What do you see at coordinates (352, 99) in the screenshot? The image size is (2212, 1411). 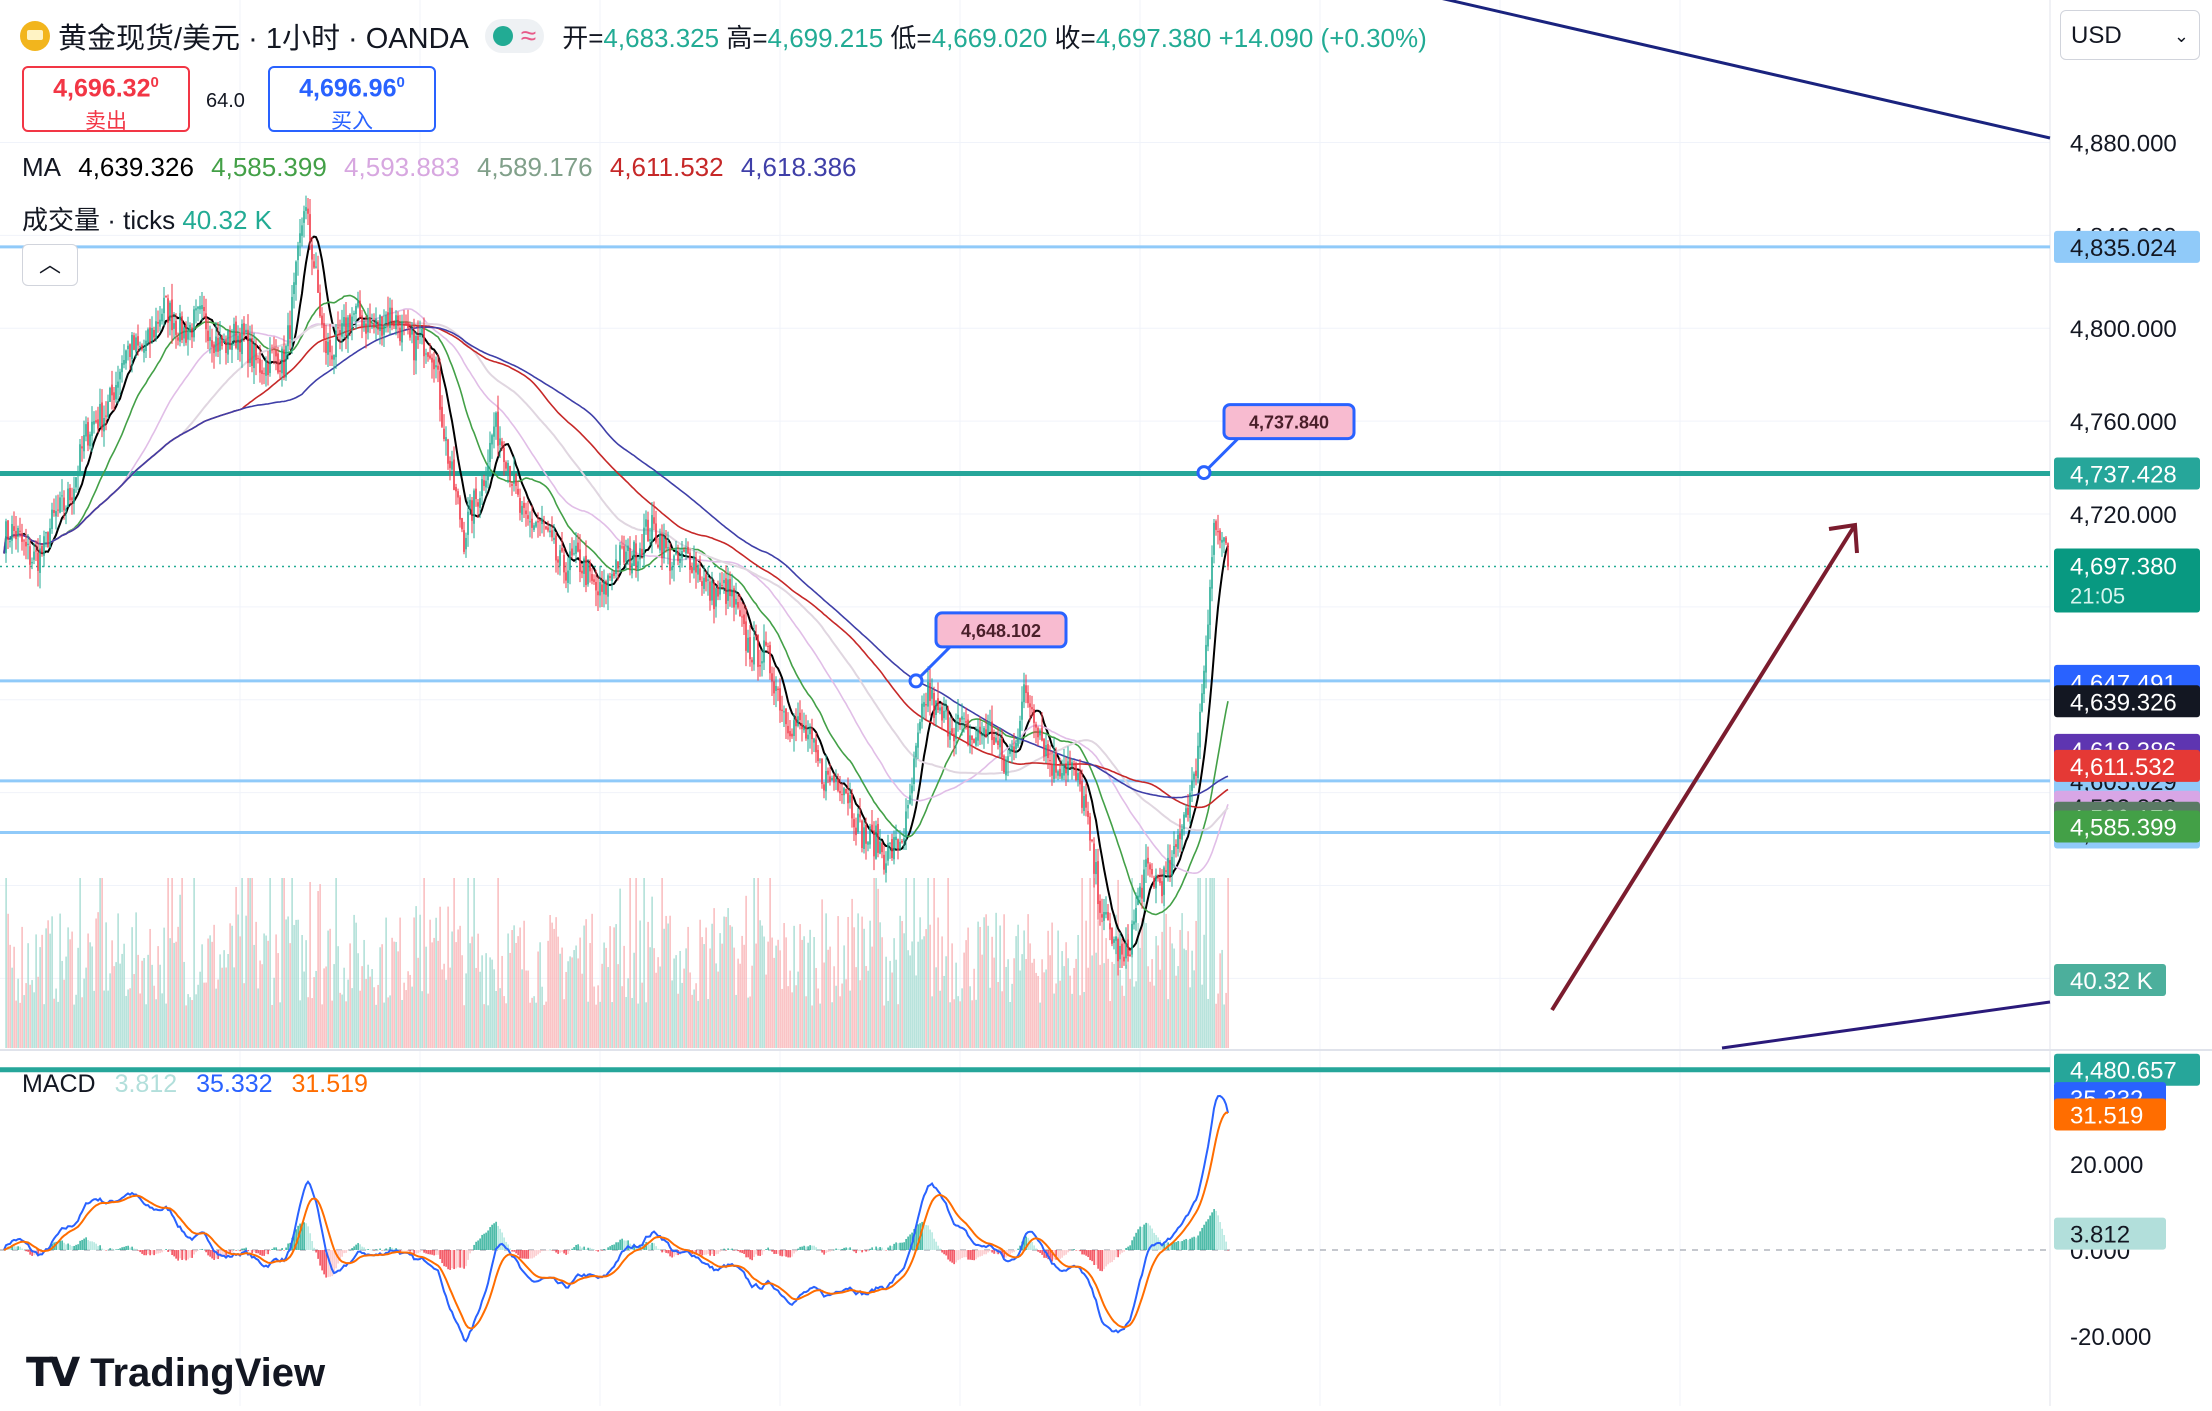 I see `buy-button: 4,696.960 买入` at bounding box center [352, 99].